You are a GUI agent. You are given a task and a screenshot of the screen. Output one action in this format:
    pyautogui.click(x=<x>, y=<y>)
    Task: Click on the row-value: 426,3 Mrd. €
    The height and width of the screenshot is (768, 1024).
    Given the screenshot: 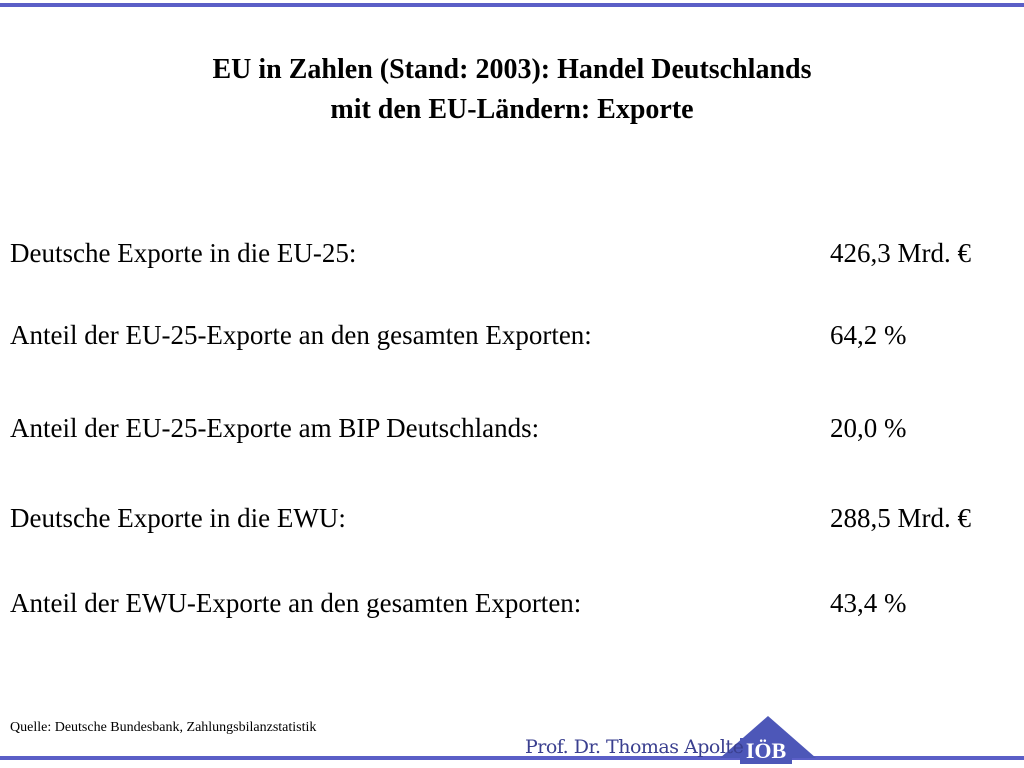 What is the action you would take?
    pyautogui.click(x=900, y=253)
    